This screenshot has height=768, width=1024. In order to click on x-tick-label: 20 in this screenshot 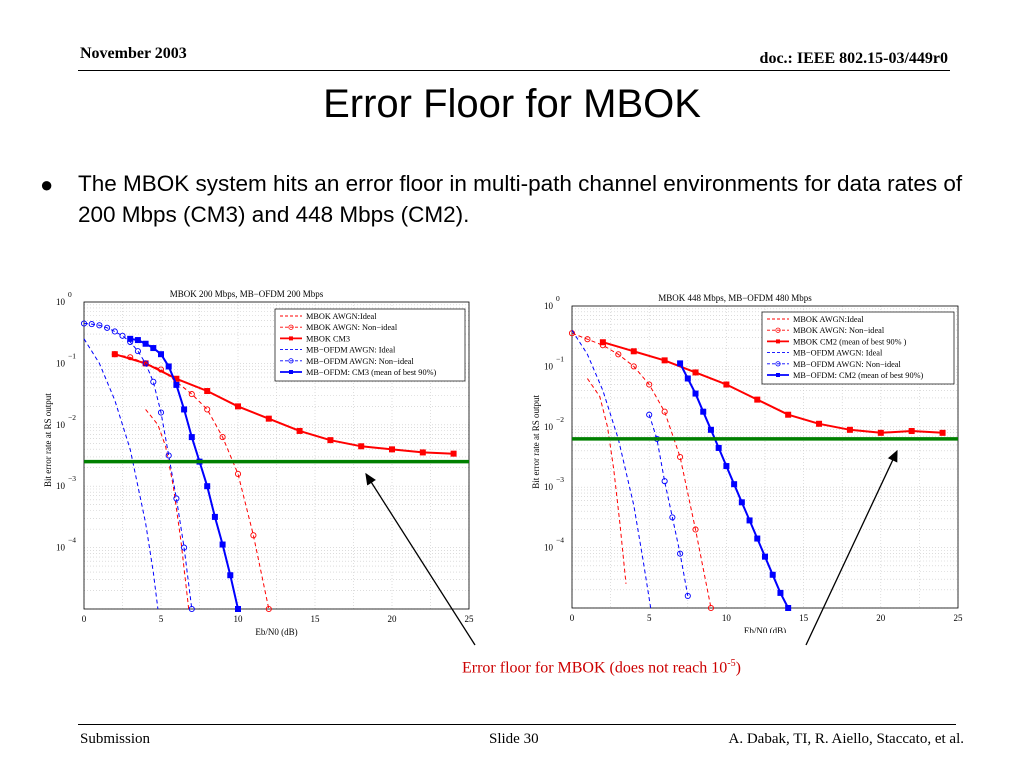, I will do `click(881, 618)`.